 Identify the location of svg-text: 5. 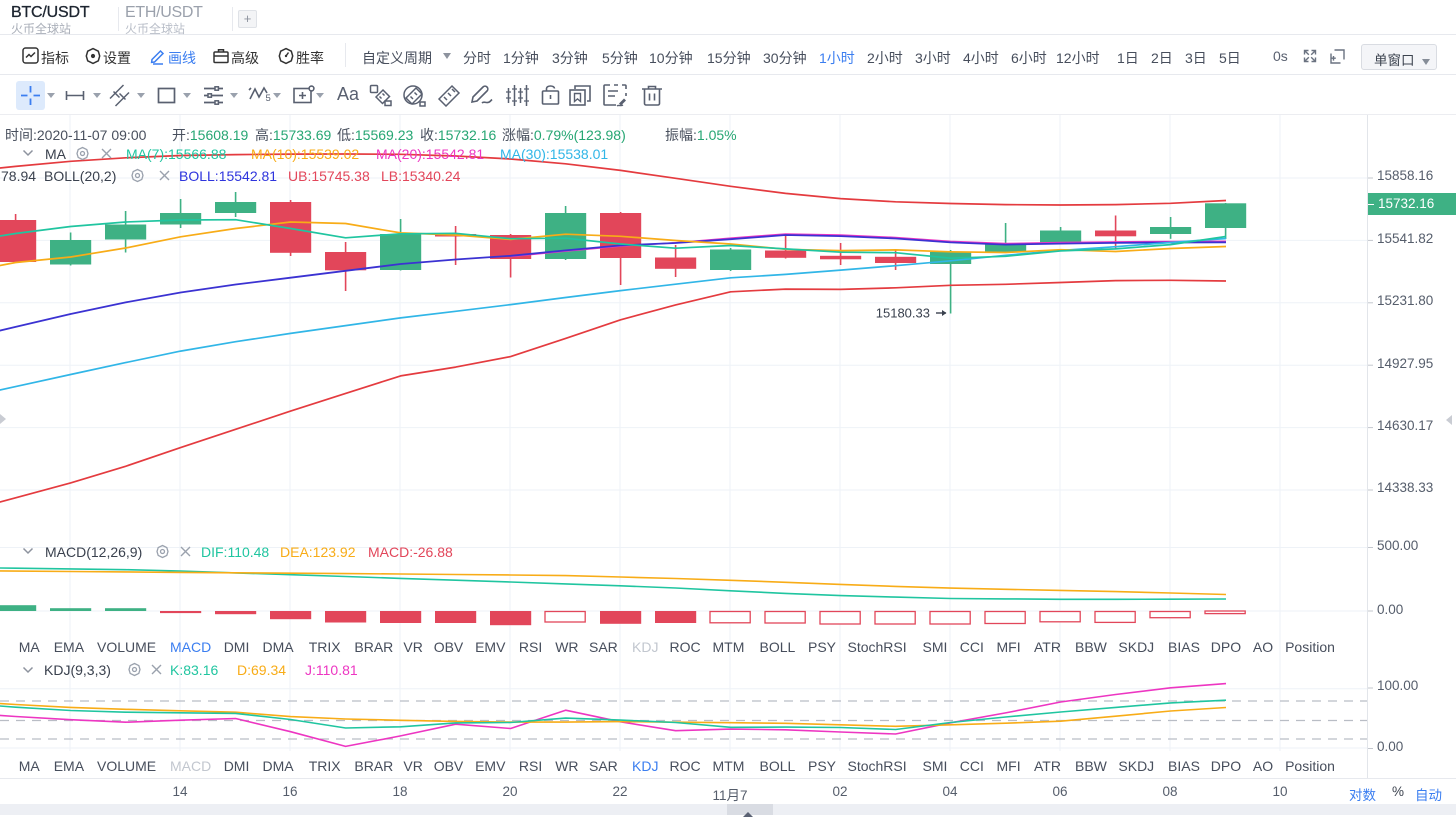
(268, 98).